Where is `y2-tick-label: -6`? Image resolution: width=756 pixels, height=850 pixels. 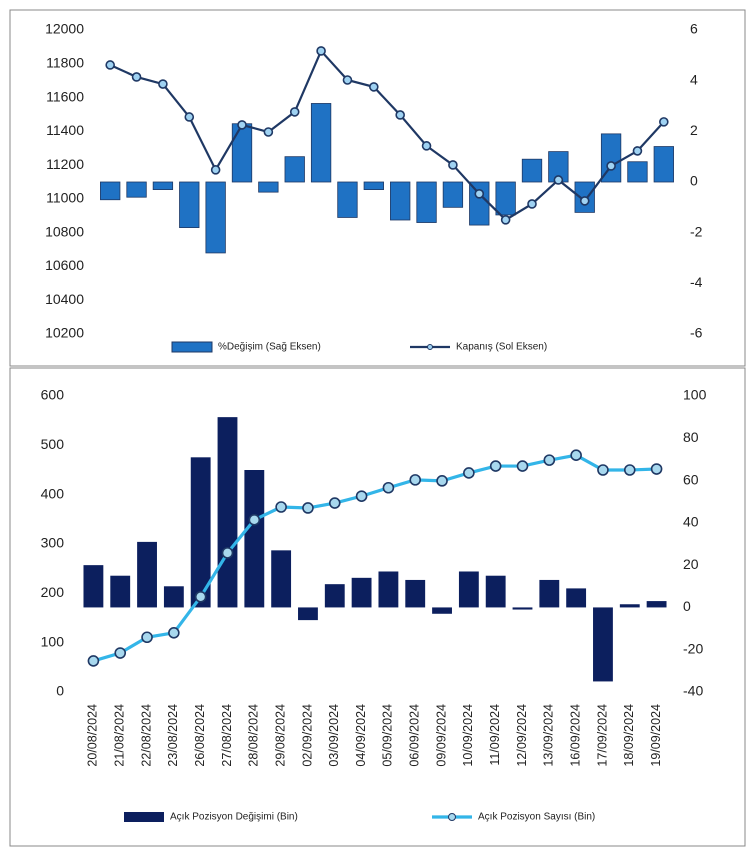 y2-tick-label: -6 is located at coordinates (696, 333).